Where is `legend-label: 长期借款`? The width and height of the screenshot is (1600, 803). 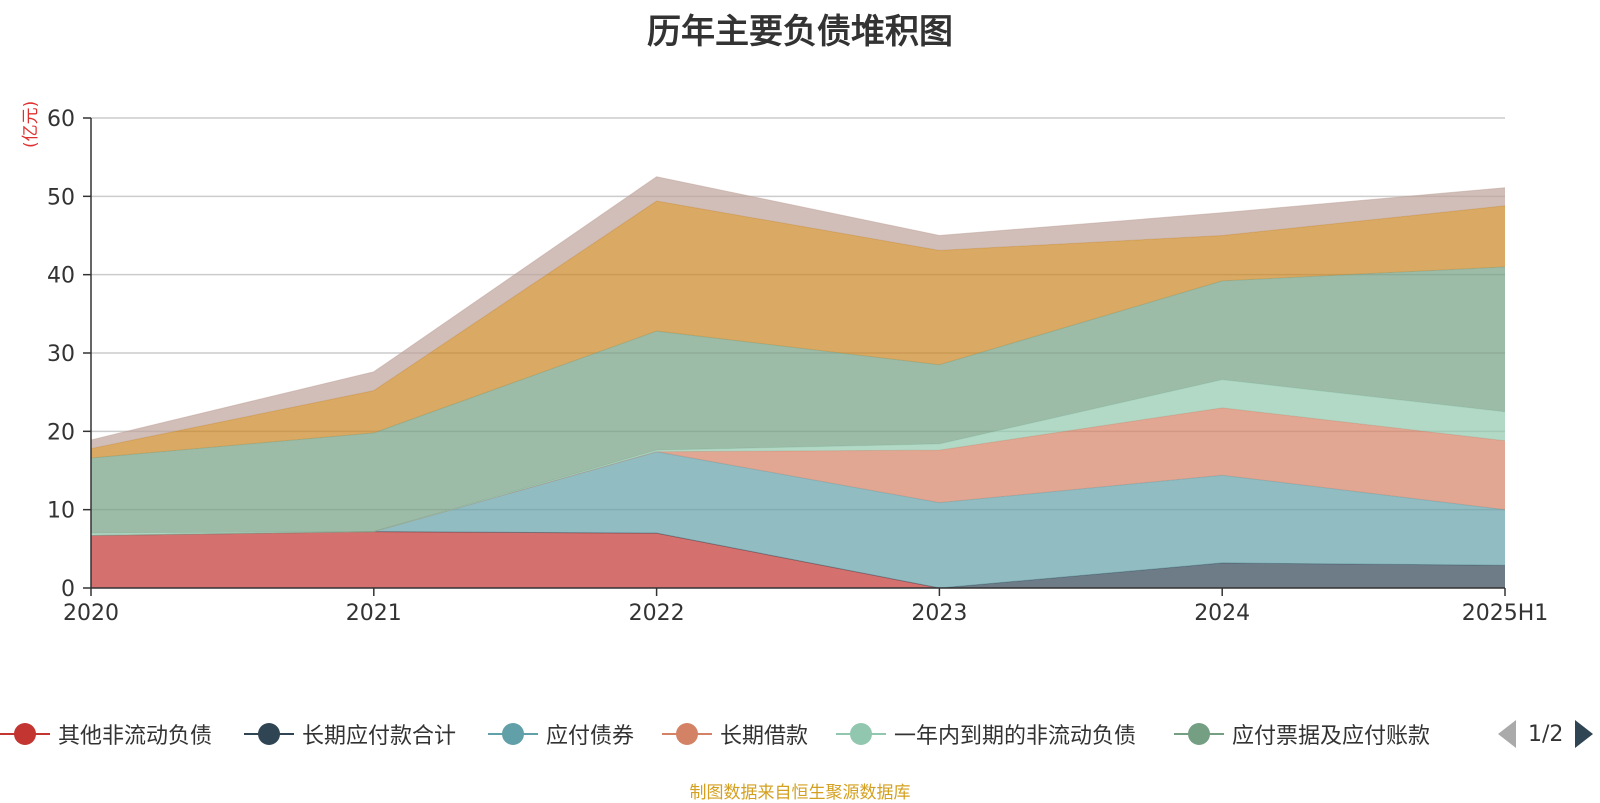 legend-label: 长期借款 is located at coordinates (764, 736).